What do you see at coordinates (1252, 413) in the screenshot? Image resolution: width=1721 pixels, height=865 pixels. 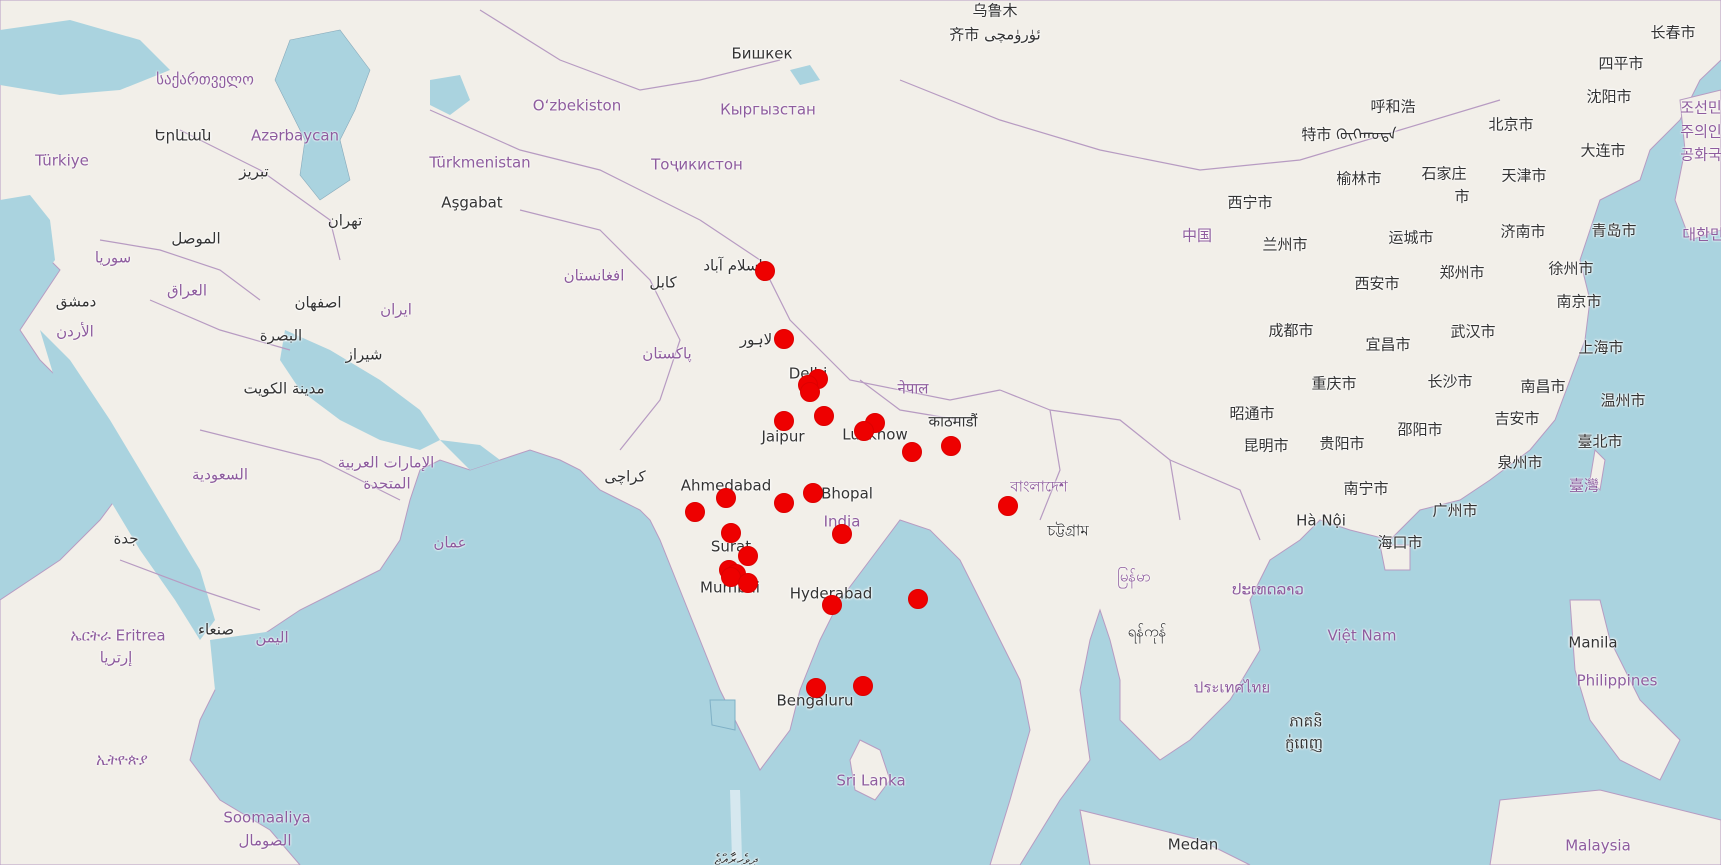 I see `city-zhaotong: 昭通市` at bounding box center [1252, 413].